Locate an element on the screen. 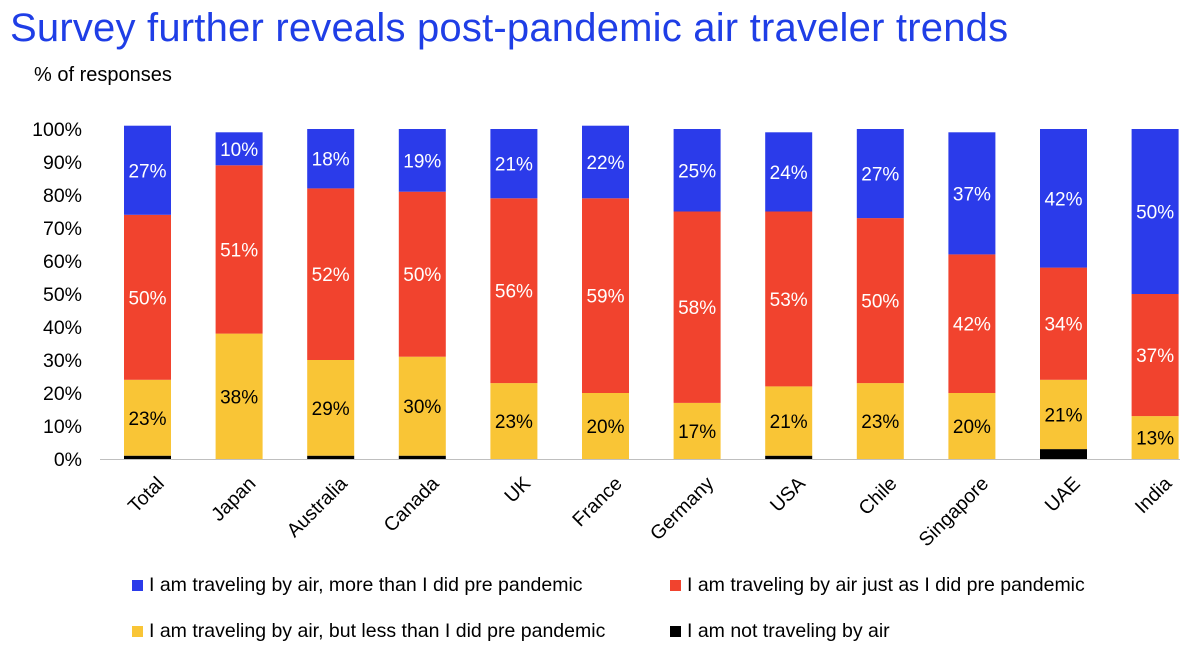 This screenshot has height=647, width=1184. y-axis-label: % of responses is located at coordinates (103, 75).